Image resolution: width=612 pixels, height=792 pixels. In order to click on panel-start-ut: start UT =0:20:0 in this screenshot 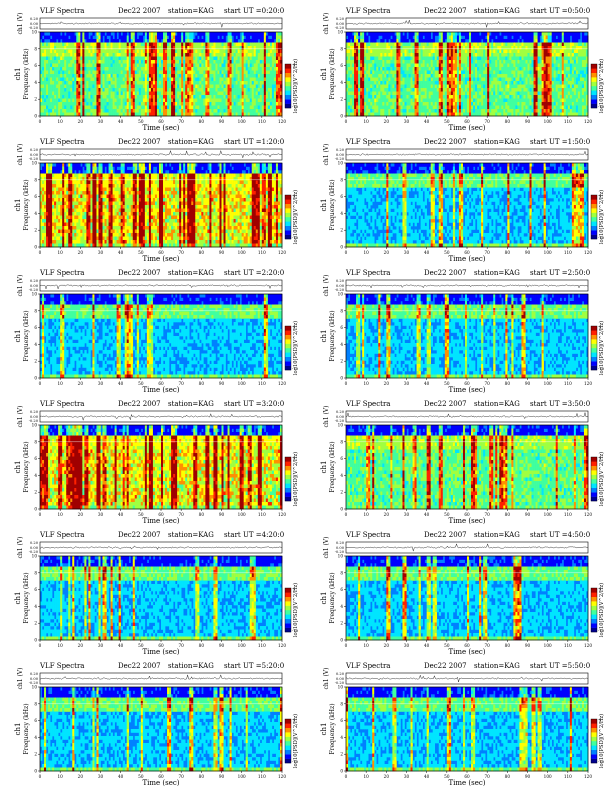, I will do `click(254, 11)`.